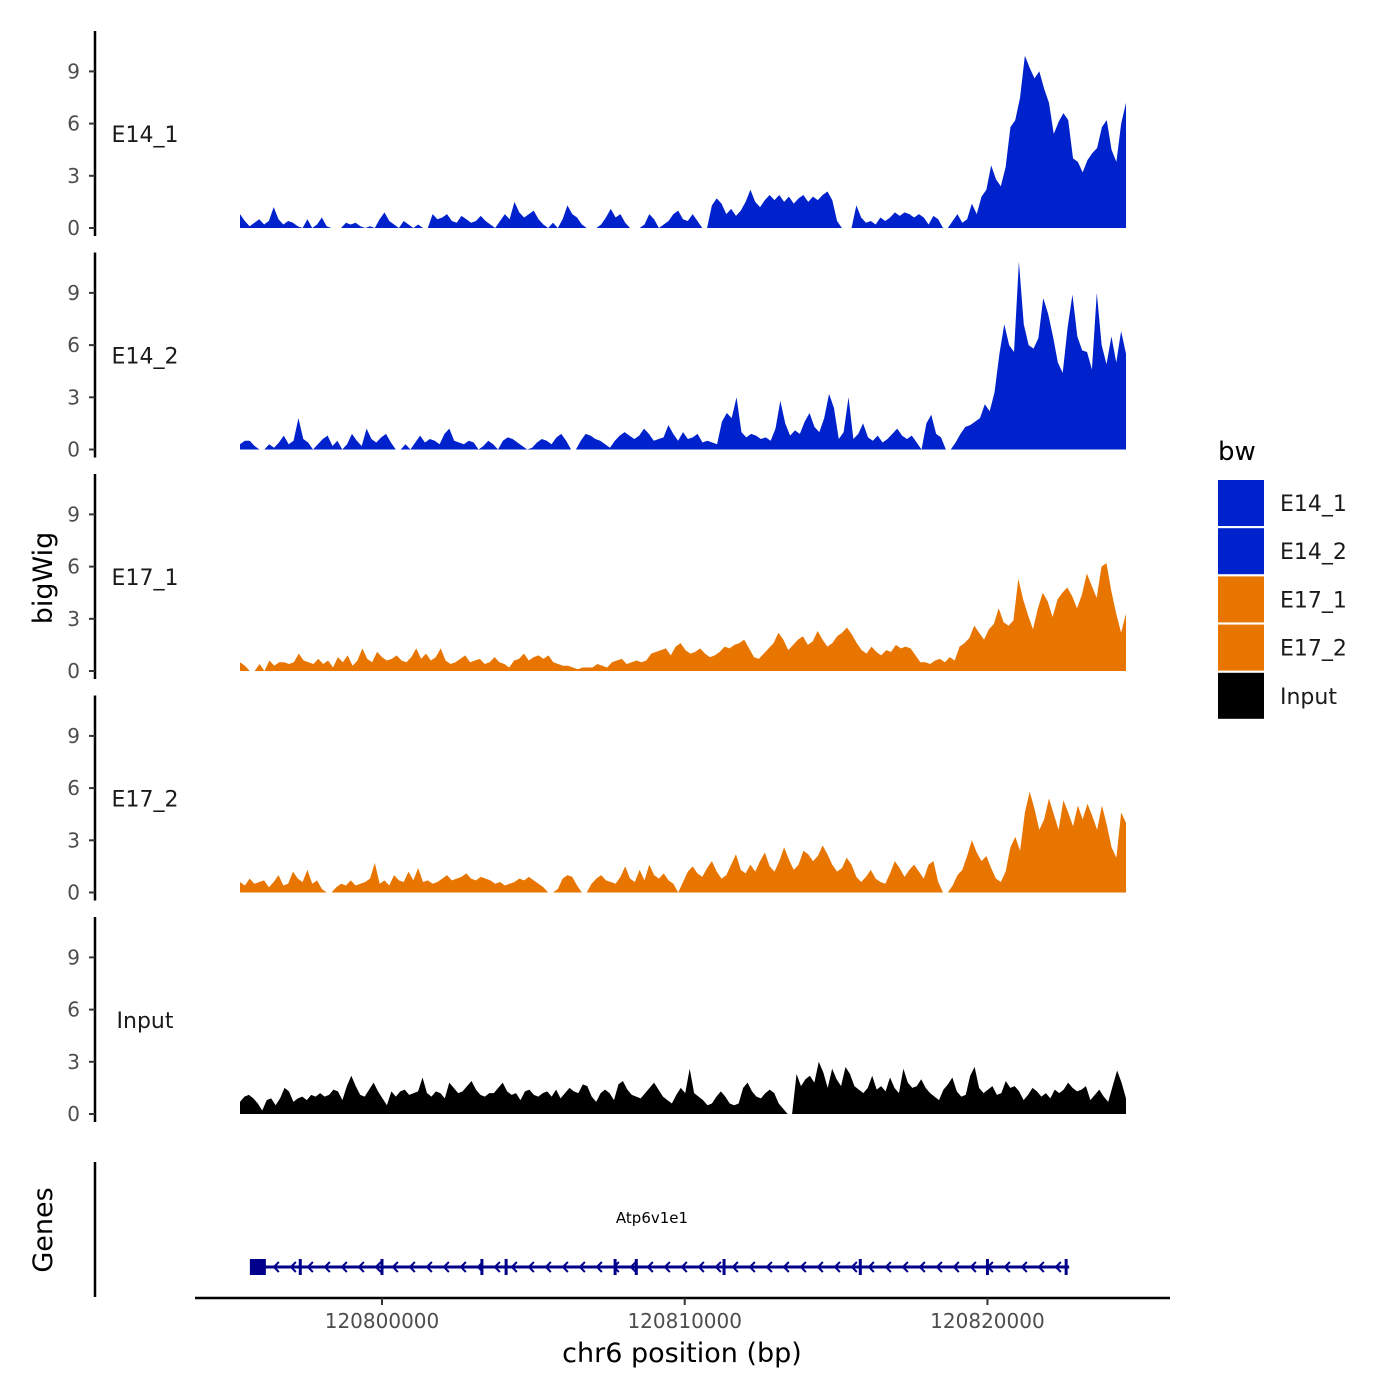 The height and width of the screenshot is (1400, 1400). Describe the element at coordinates (257, 1267) in the screenshot. I see `exon-block` at that location.